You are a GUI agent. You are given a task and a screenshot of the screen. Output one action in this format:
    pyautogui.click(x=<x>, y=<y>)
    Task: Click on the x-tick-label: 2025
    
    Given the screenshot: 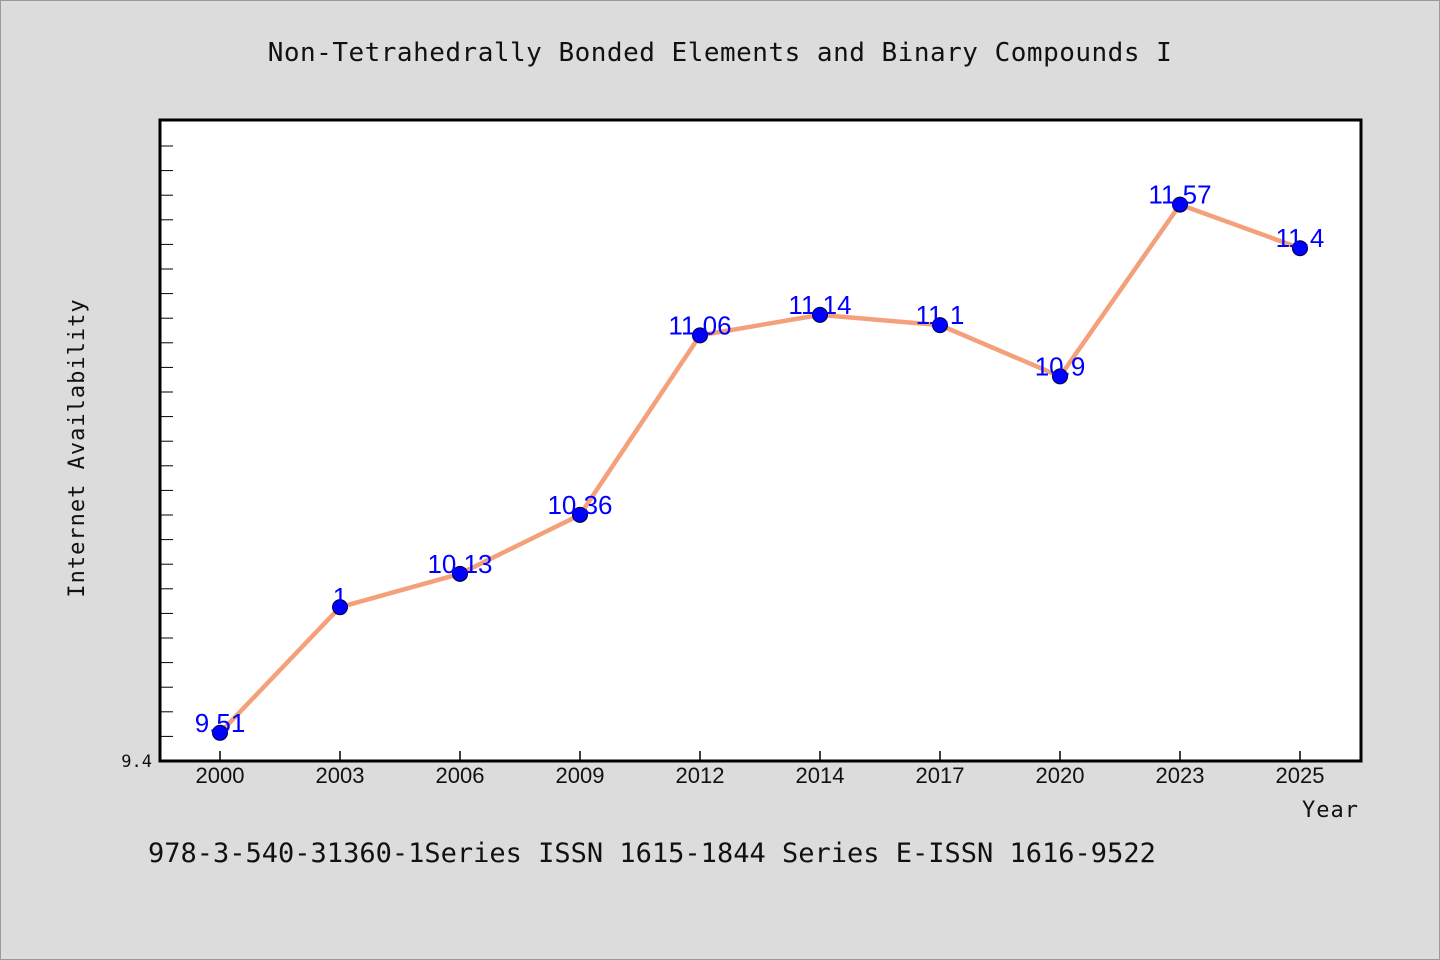 What is the action you would take?
    pyautogui.click(x=1300, y=775)
    